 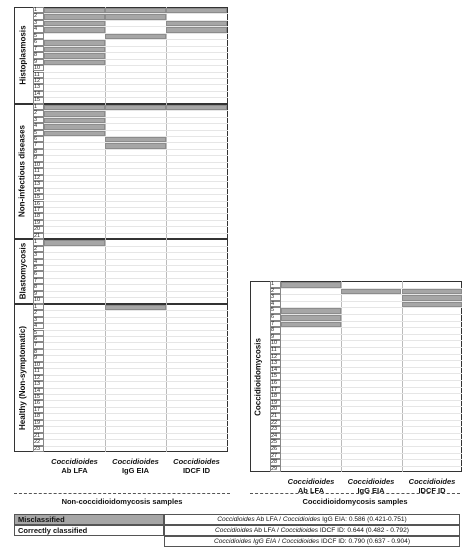 I want to click on group-label: Coccidioidomycosis, so click(x=258, y=376).